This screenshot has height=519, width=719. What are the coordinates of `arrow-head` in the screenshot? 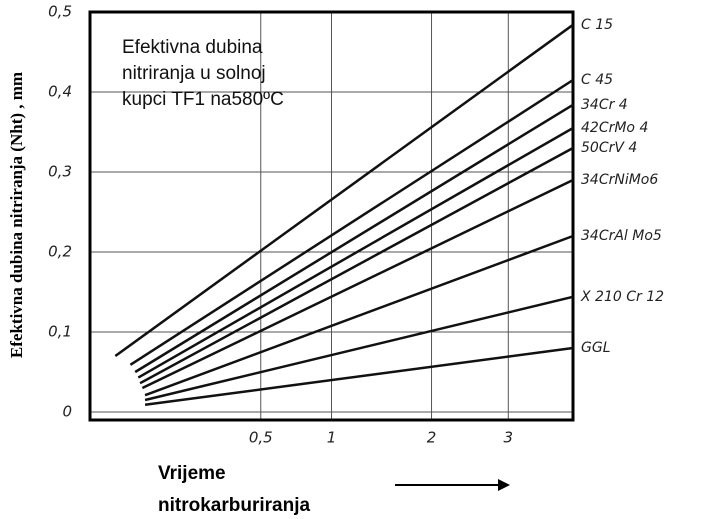 It's located at (504, 485).